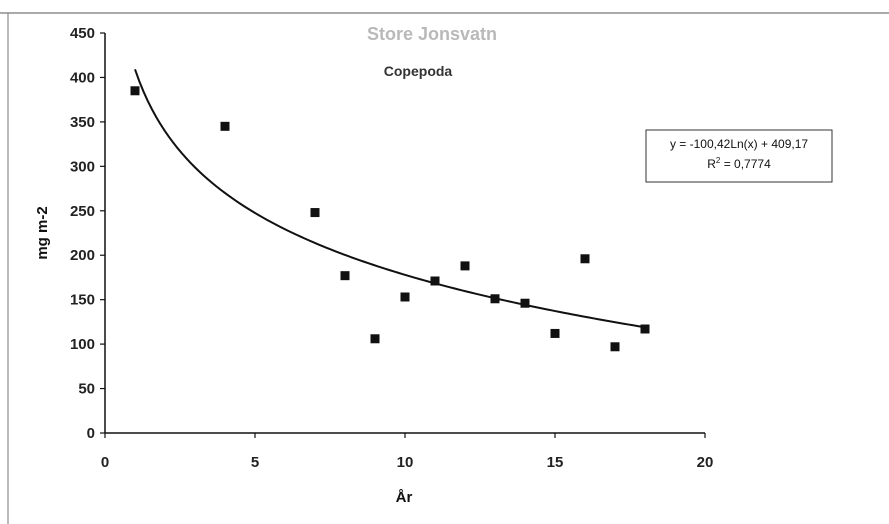 The height and width of the screenshot is (524, 889). Describe the element at coordinates (82, 122) in the screenshot. I see `y-tick-label: 350` at that location.